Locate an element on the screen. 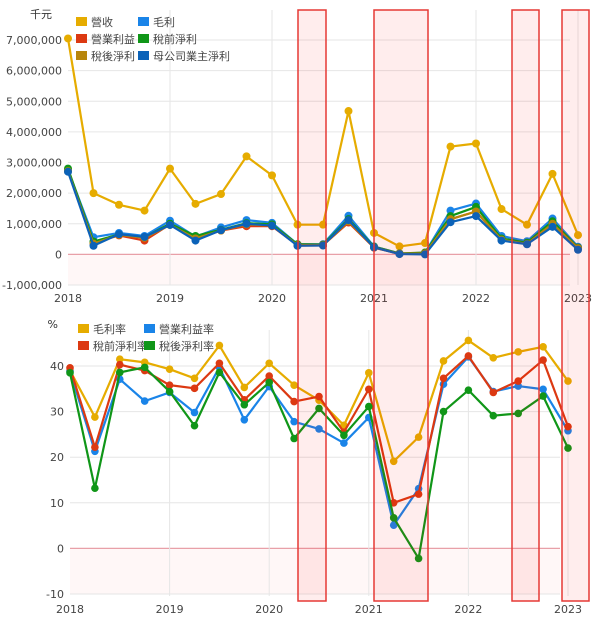  legend-label: 母公司業主淨利 is located at coordinates (191, 56).